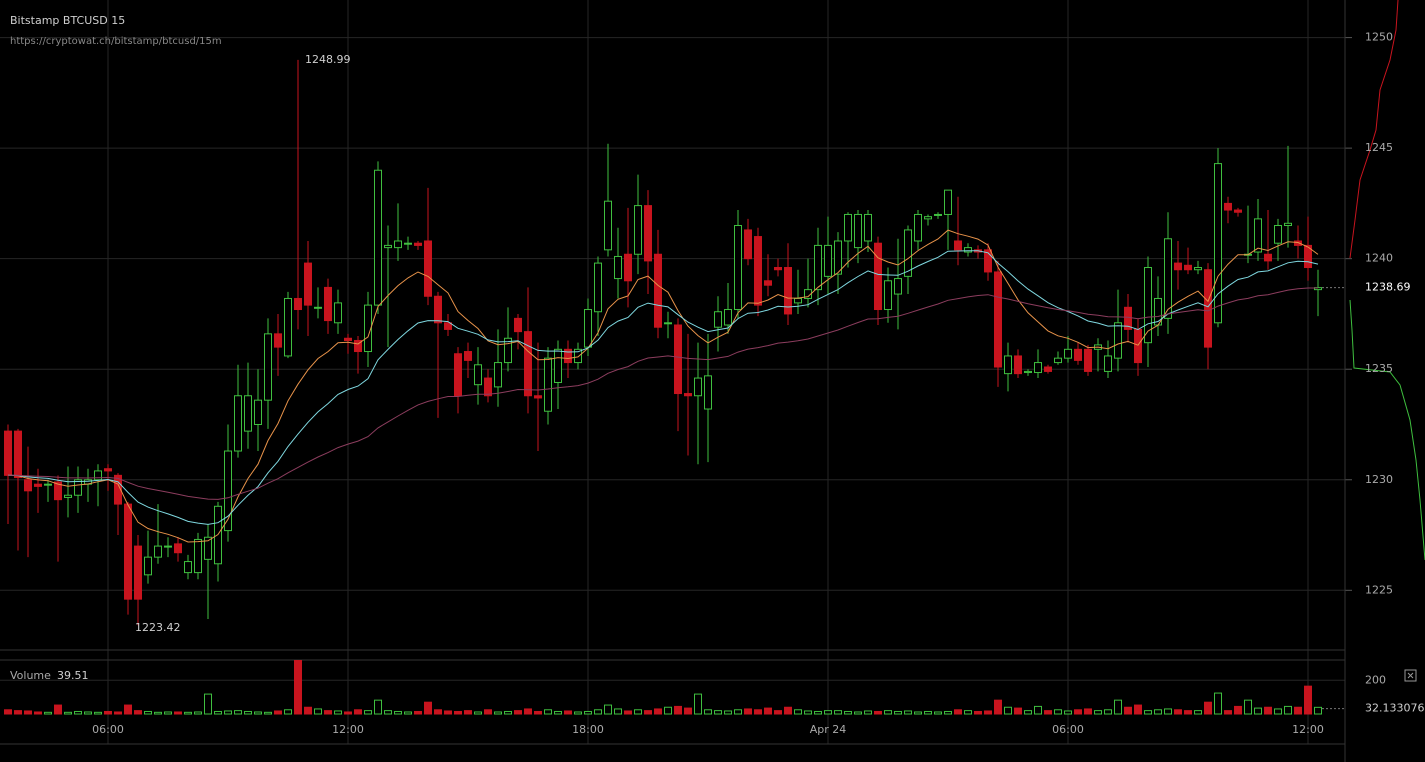  What do you see at coordinates (588, 729) in the screenshot?
I see `x-tick-label: 18:00` at bounding box center [588, 729].